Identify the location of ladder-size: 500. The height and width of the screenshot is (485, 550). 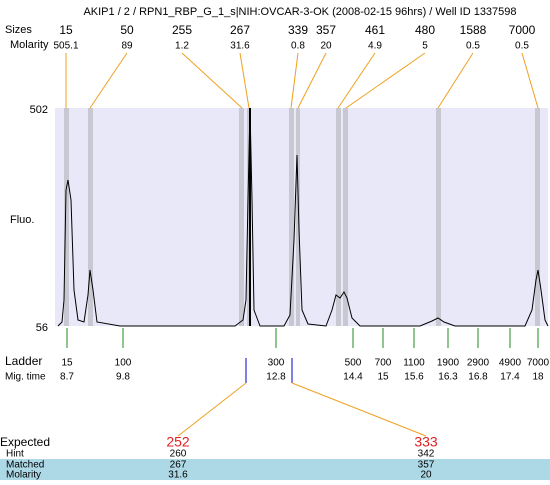
(353, 363).